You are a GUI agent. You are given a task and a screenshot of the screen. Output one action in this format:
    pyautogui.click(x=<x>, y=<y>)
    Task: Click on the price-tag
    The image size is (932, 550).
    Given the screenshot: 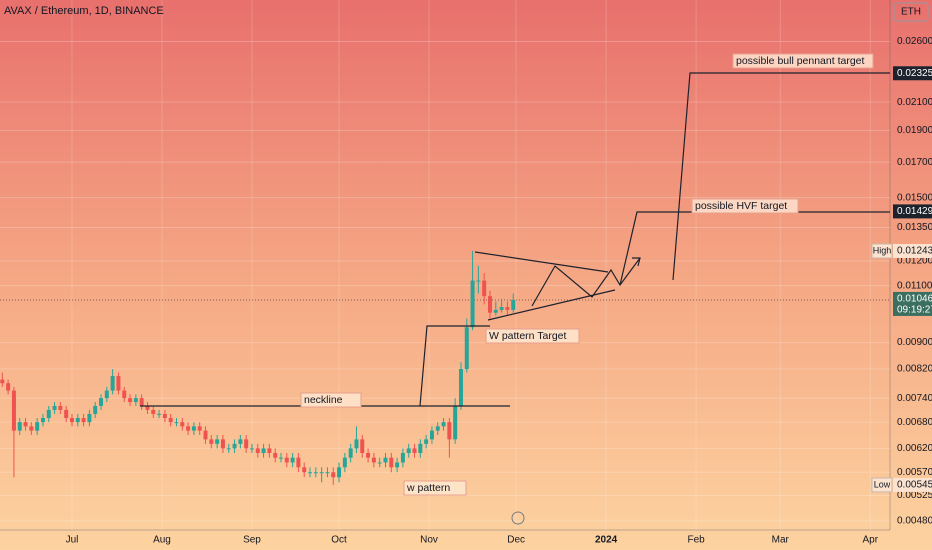 What is the action you would take?
    pyautogui.click(x=912, y=73)
    